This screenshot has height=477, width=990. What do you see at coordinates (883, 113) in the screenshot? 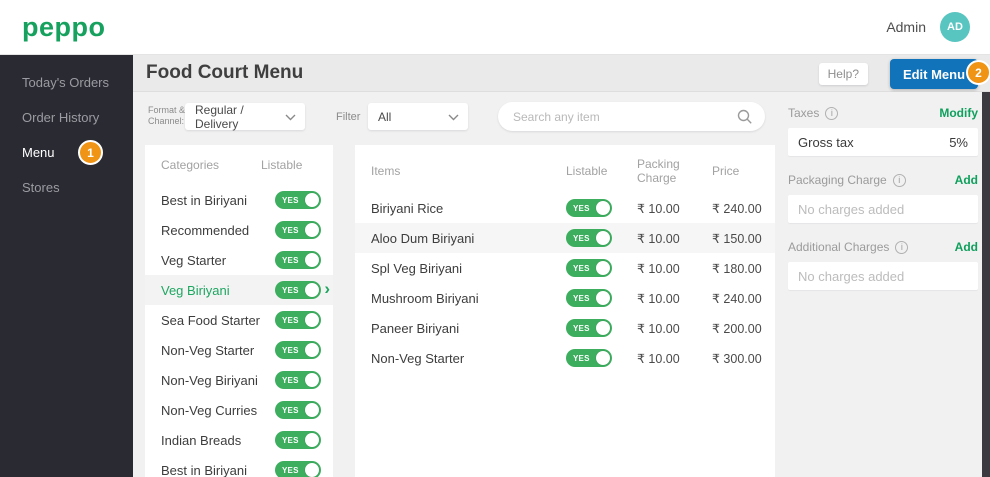
I see `taxes-header: Taxes i Modify` at bounding box center [883, 113].